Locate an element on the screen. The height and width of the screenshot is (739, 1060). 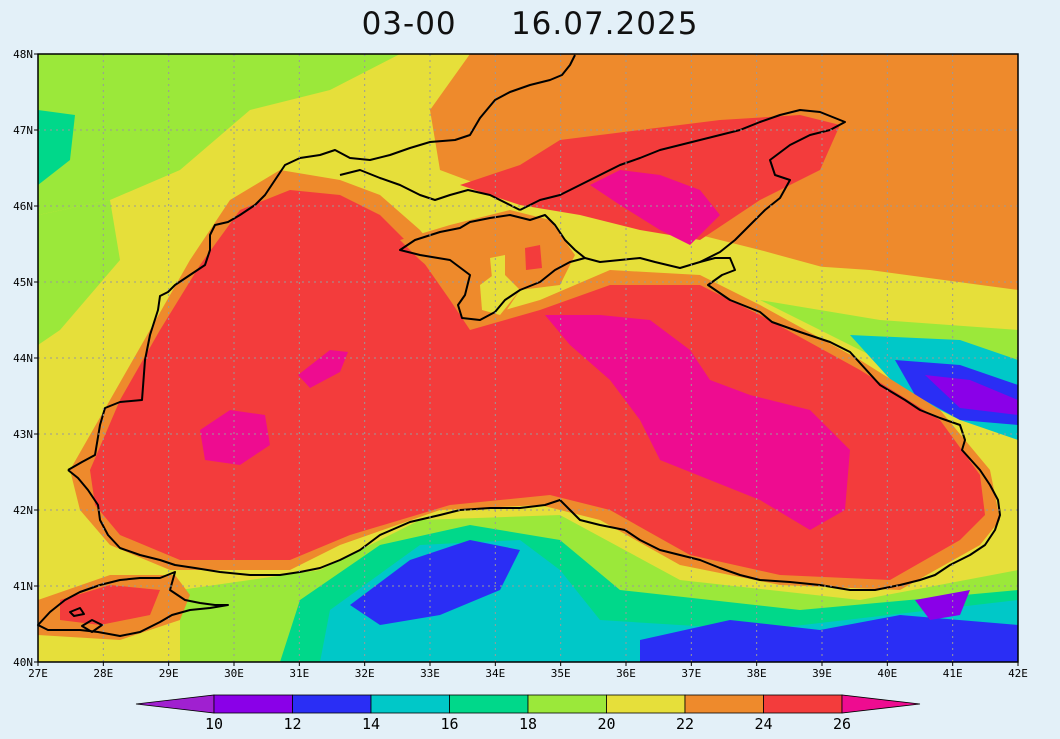
lon-tick-label: 34E is located at coordinates (495, 673).